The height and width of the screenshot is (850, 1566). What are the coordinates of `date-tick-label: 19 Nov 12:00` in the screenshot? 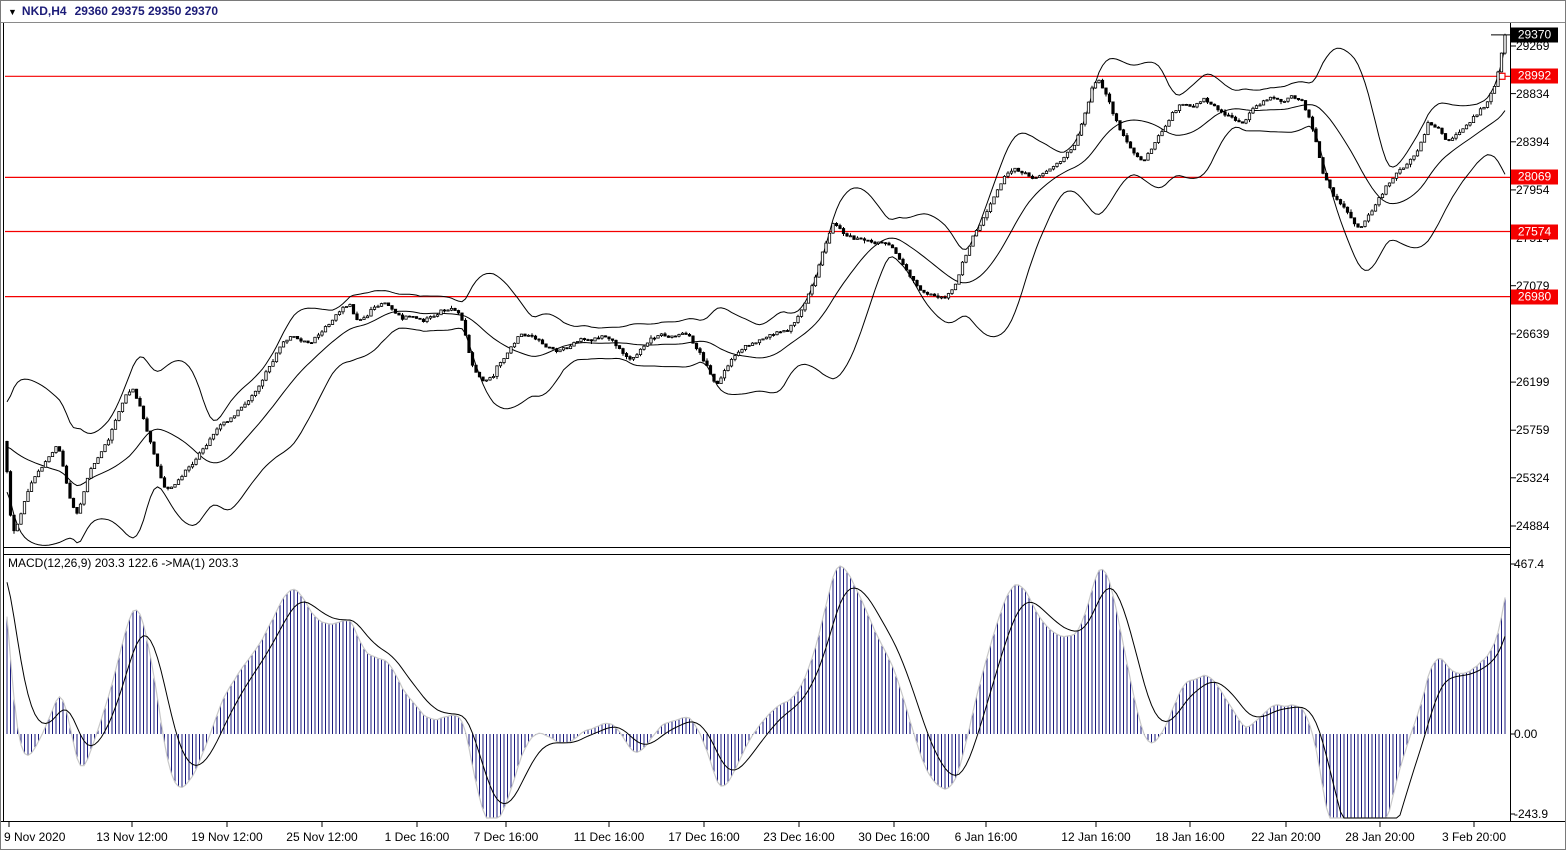 It's located at (227, 837).